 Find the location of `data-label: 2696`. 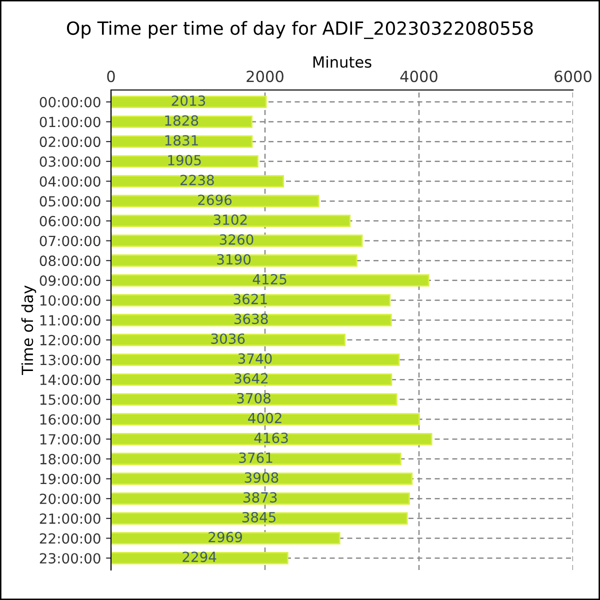

data-label: 2696 is located at coordinates (215, 200).